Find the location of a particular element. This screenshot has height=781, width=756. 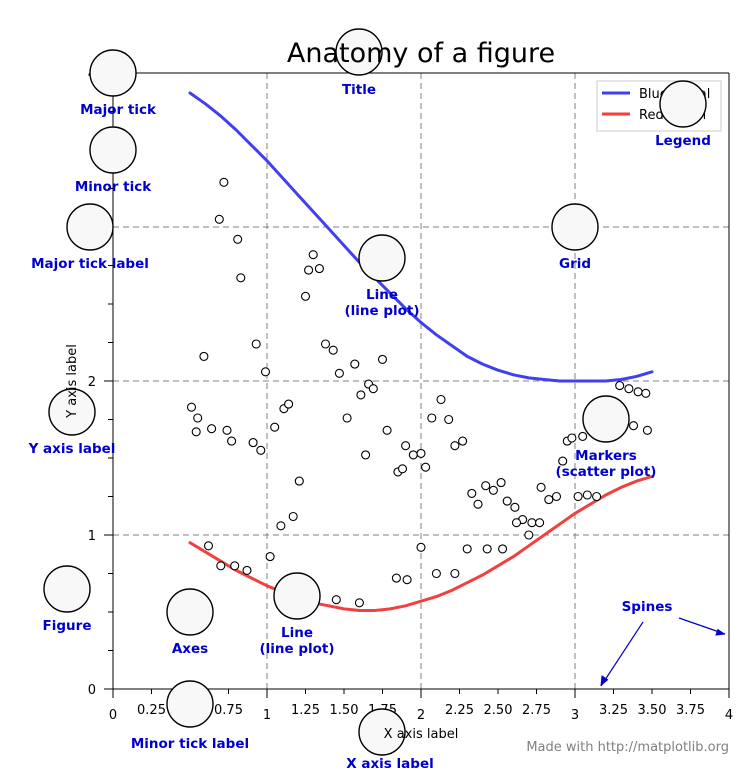

annotation-label: Major tick is located at coordinates (118, 110).